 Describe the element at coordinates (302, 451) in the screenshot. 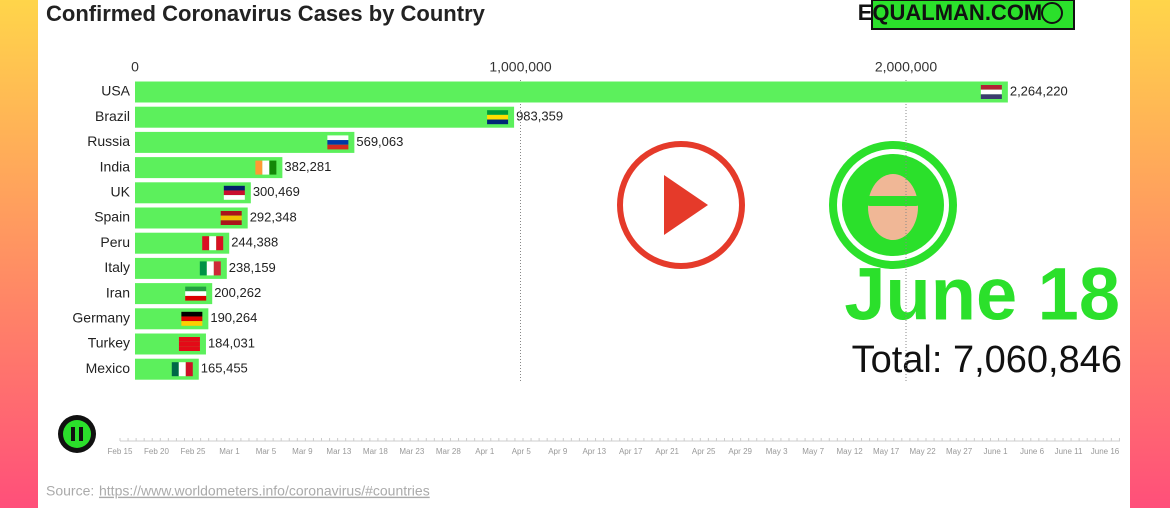

I see `timeline-label: Mar 9` at that location.